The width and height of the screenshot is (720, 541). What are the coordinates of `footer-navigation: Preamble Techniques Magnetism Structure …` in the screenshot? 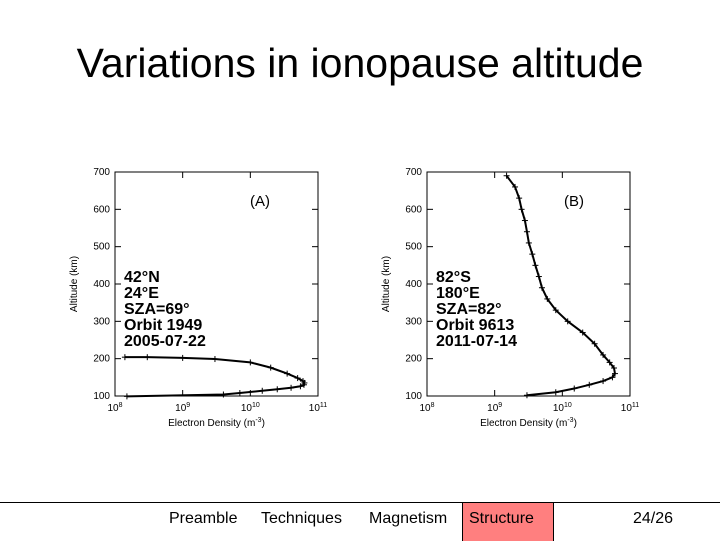 It's located at (360, 521).